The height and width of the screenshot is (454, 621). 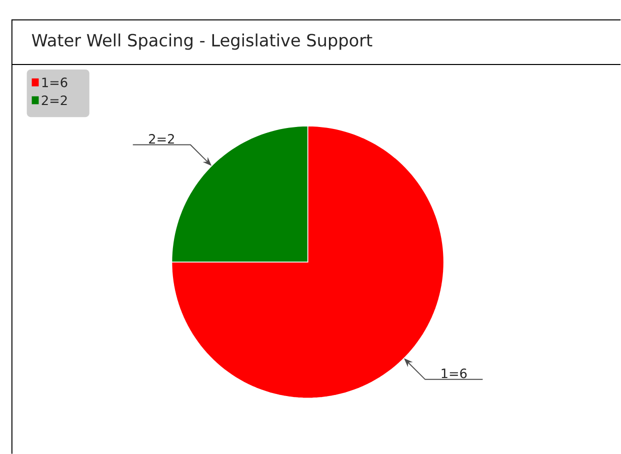 What do you see at coordinates (454, 373) in the screenshot?
I see `slice-label: 1=6` at bounding box center [454, 373].